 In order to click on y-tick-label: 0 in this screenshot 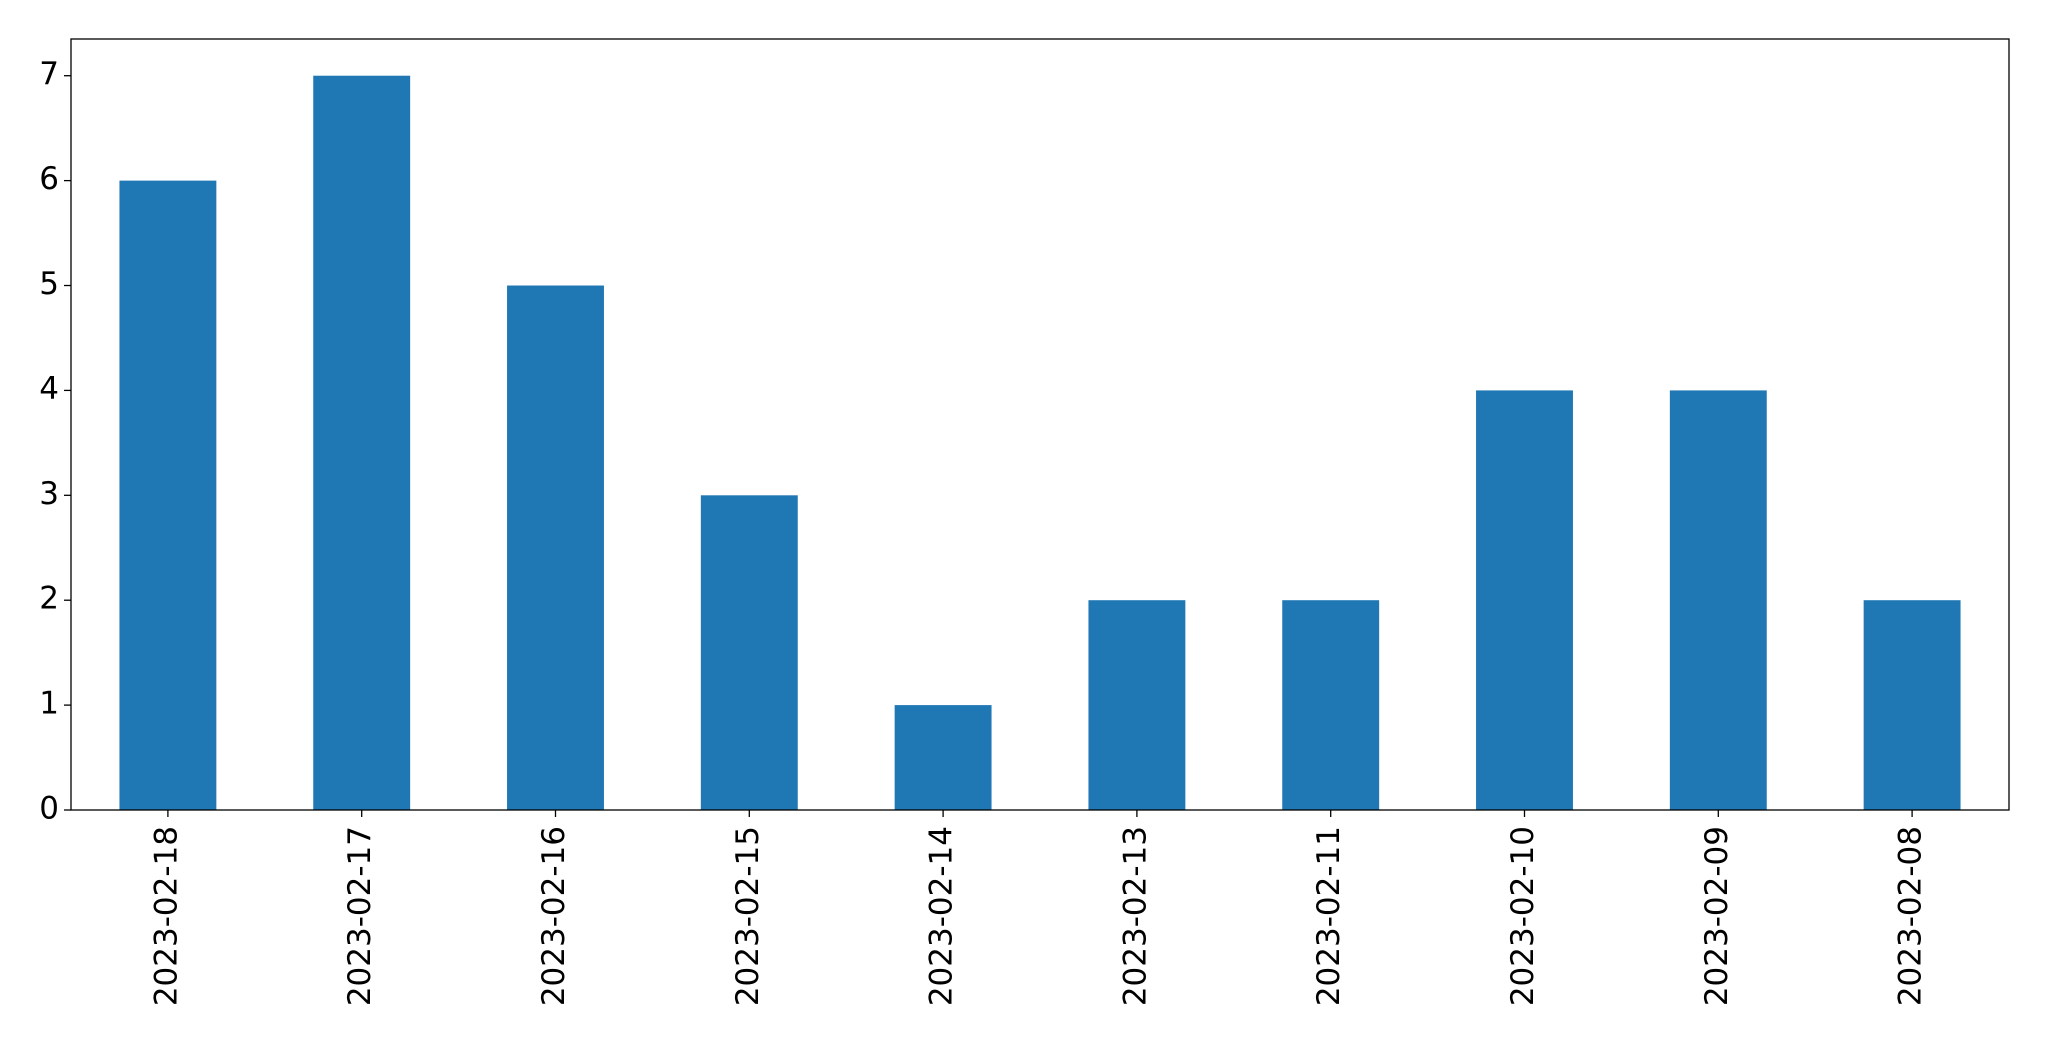, I will do `click(49, 809)`.